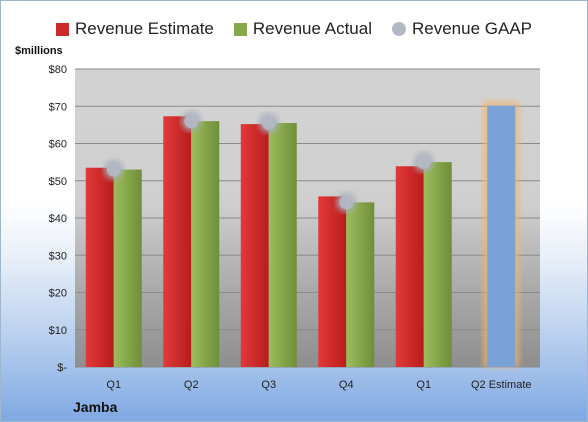  Describe the element at coordinates (471, 28) in the screenshot. I see `legend-label-gaap: Revenue GAAP` at that location.